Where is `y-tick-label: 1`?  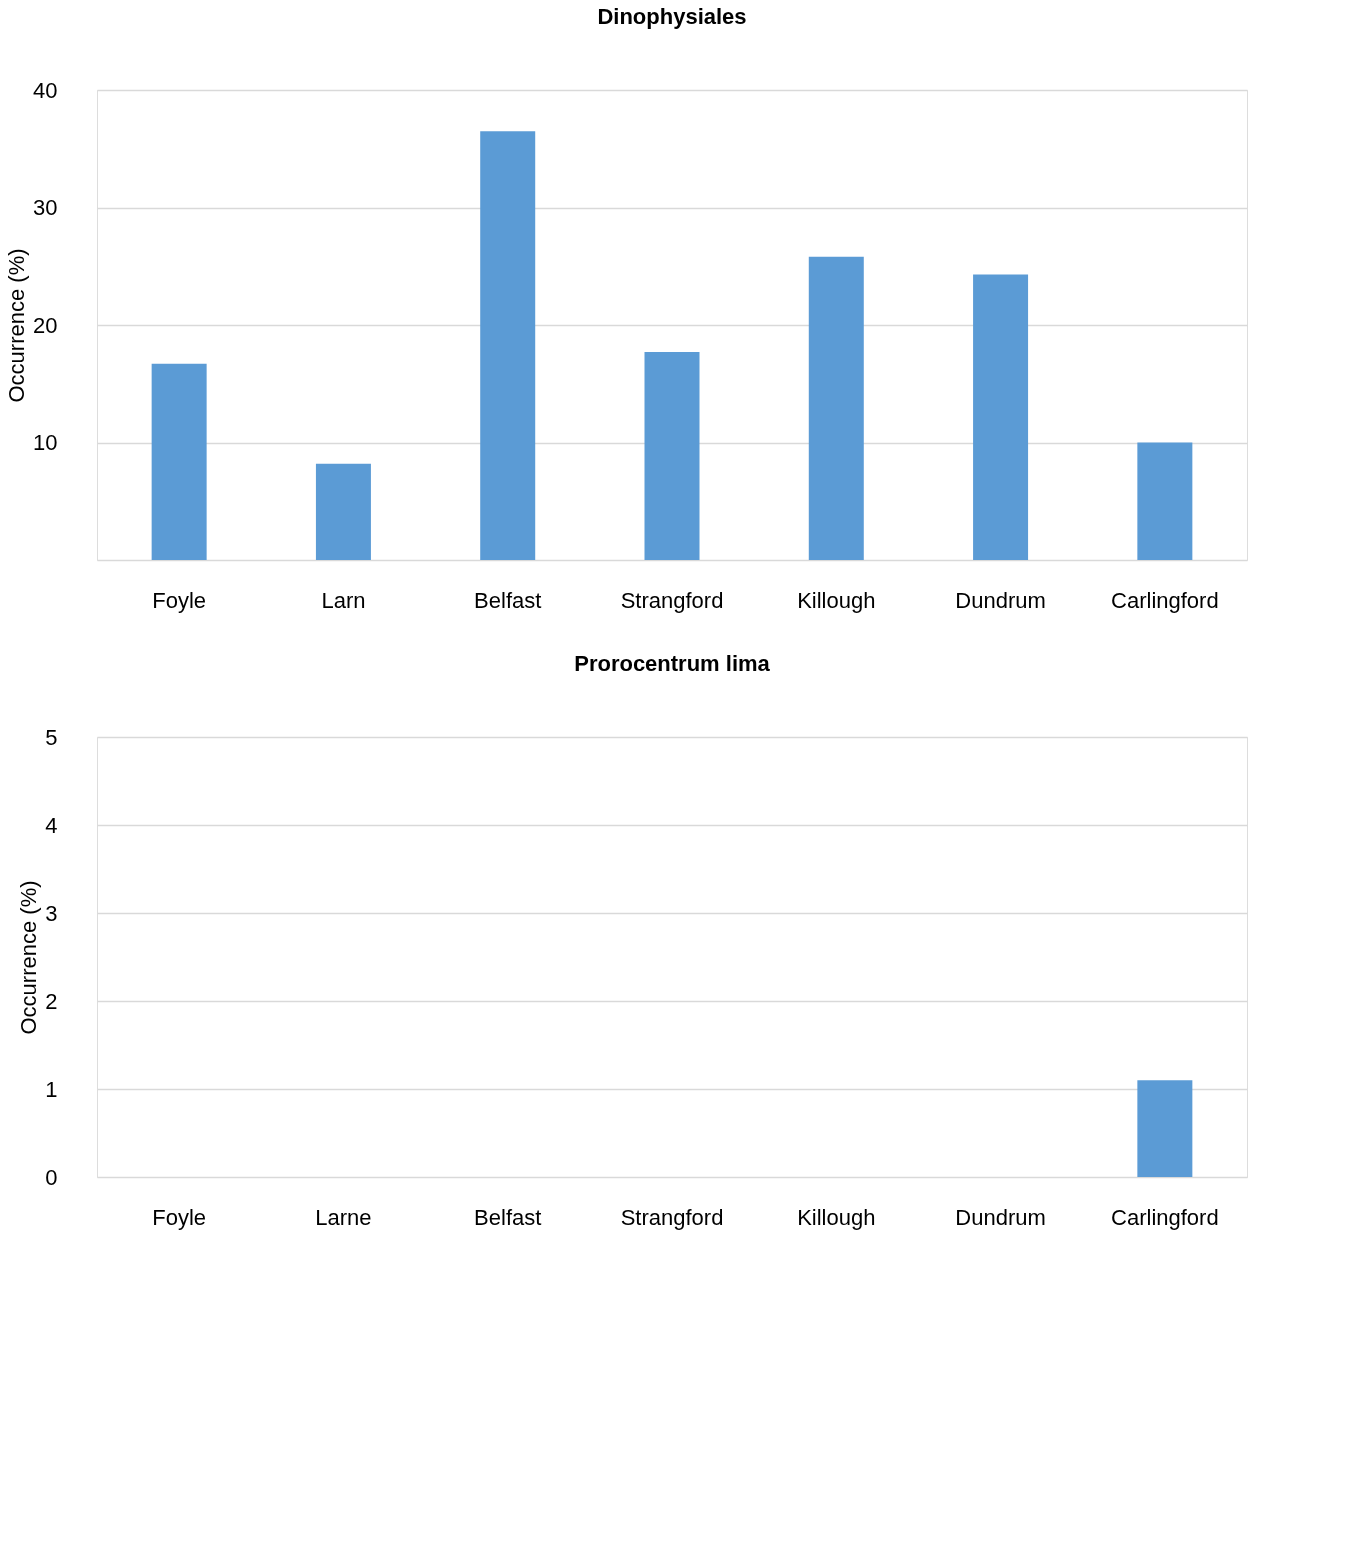 y-tick-label: 1 is located at coordinates (51, 1089).